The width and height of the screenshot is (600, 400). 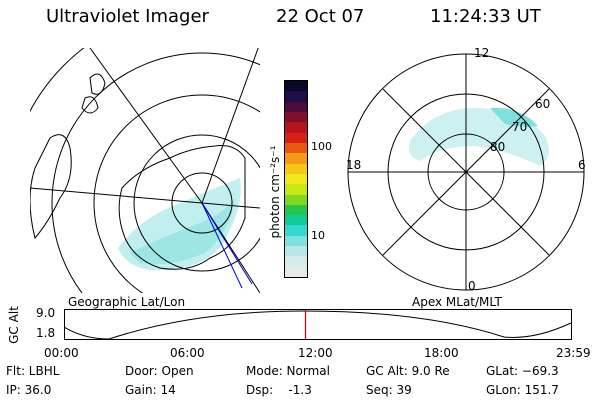 I want to click on info-glon: GLon: 151.7, so click(x=522, y=390).